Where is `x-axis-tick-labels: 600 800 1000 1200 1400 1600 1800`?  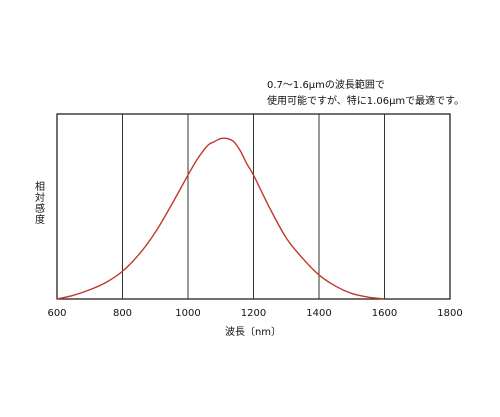 x-axis-tick-labels: 600 800 1000 1200 1400 1600 1800 is located at coordinates (254, 313).